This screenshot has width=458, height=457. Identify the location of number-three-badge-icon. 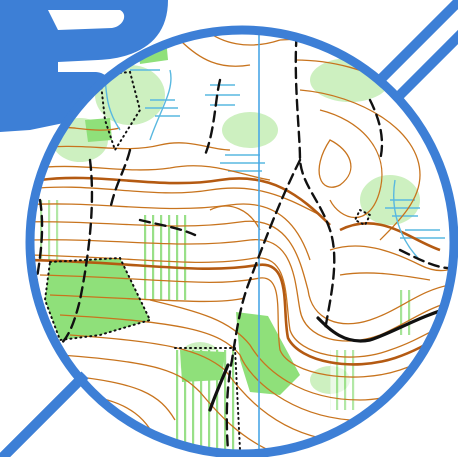
(84, 66).